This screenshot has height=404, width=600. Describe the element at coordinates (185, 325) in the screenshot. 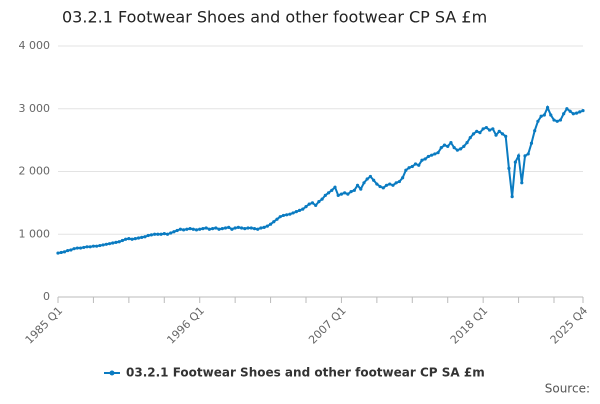

I see `x-tick-label: 1996 Q1` at that location.